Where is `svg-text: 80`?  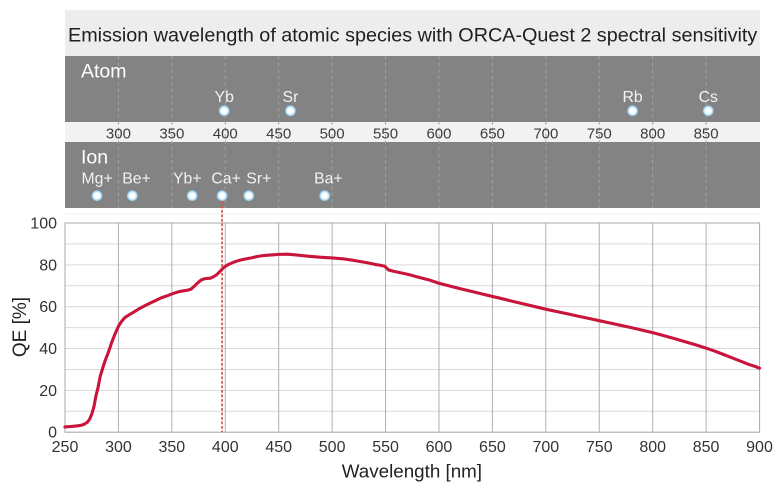 svg-text: 80 is located at coordinates (48, 265).